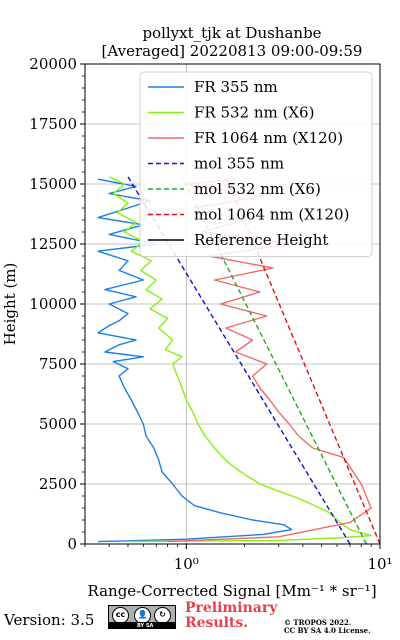 This screenshot has height=640, width=400. I want to click on share-alike-icon: ↻, so click(162, 615).